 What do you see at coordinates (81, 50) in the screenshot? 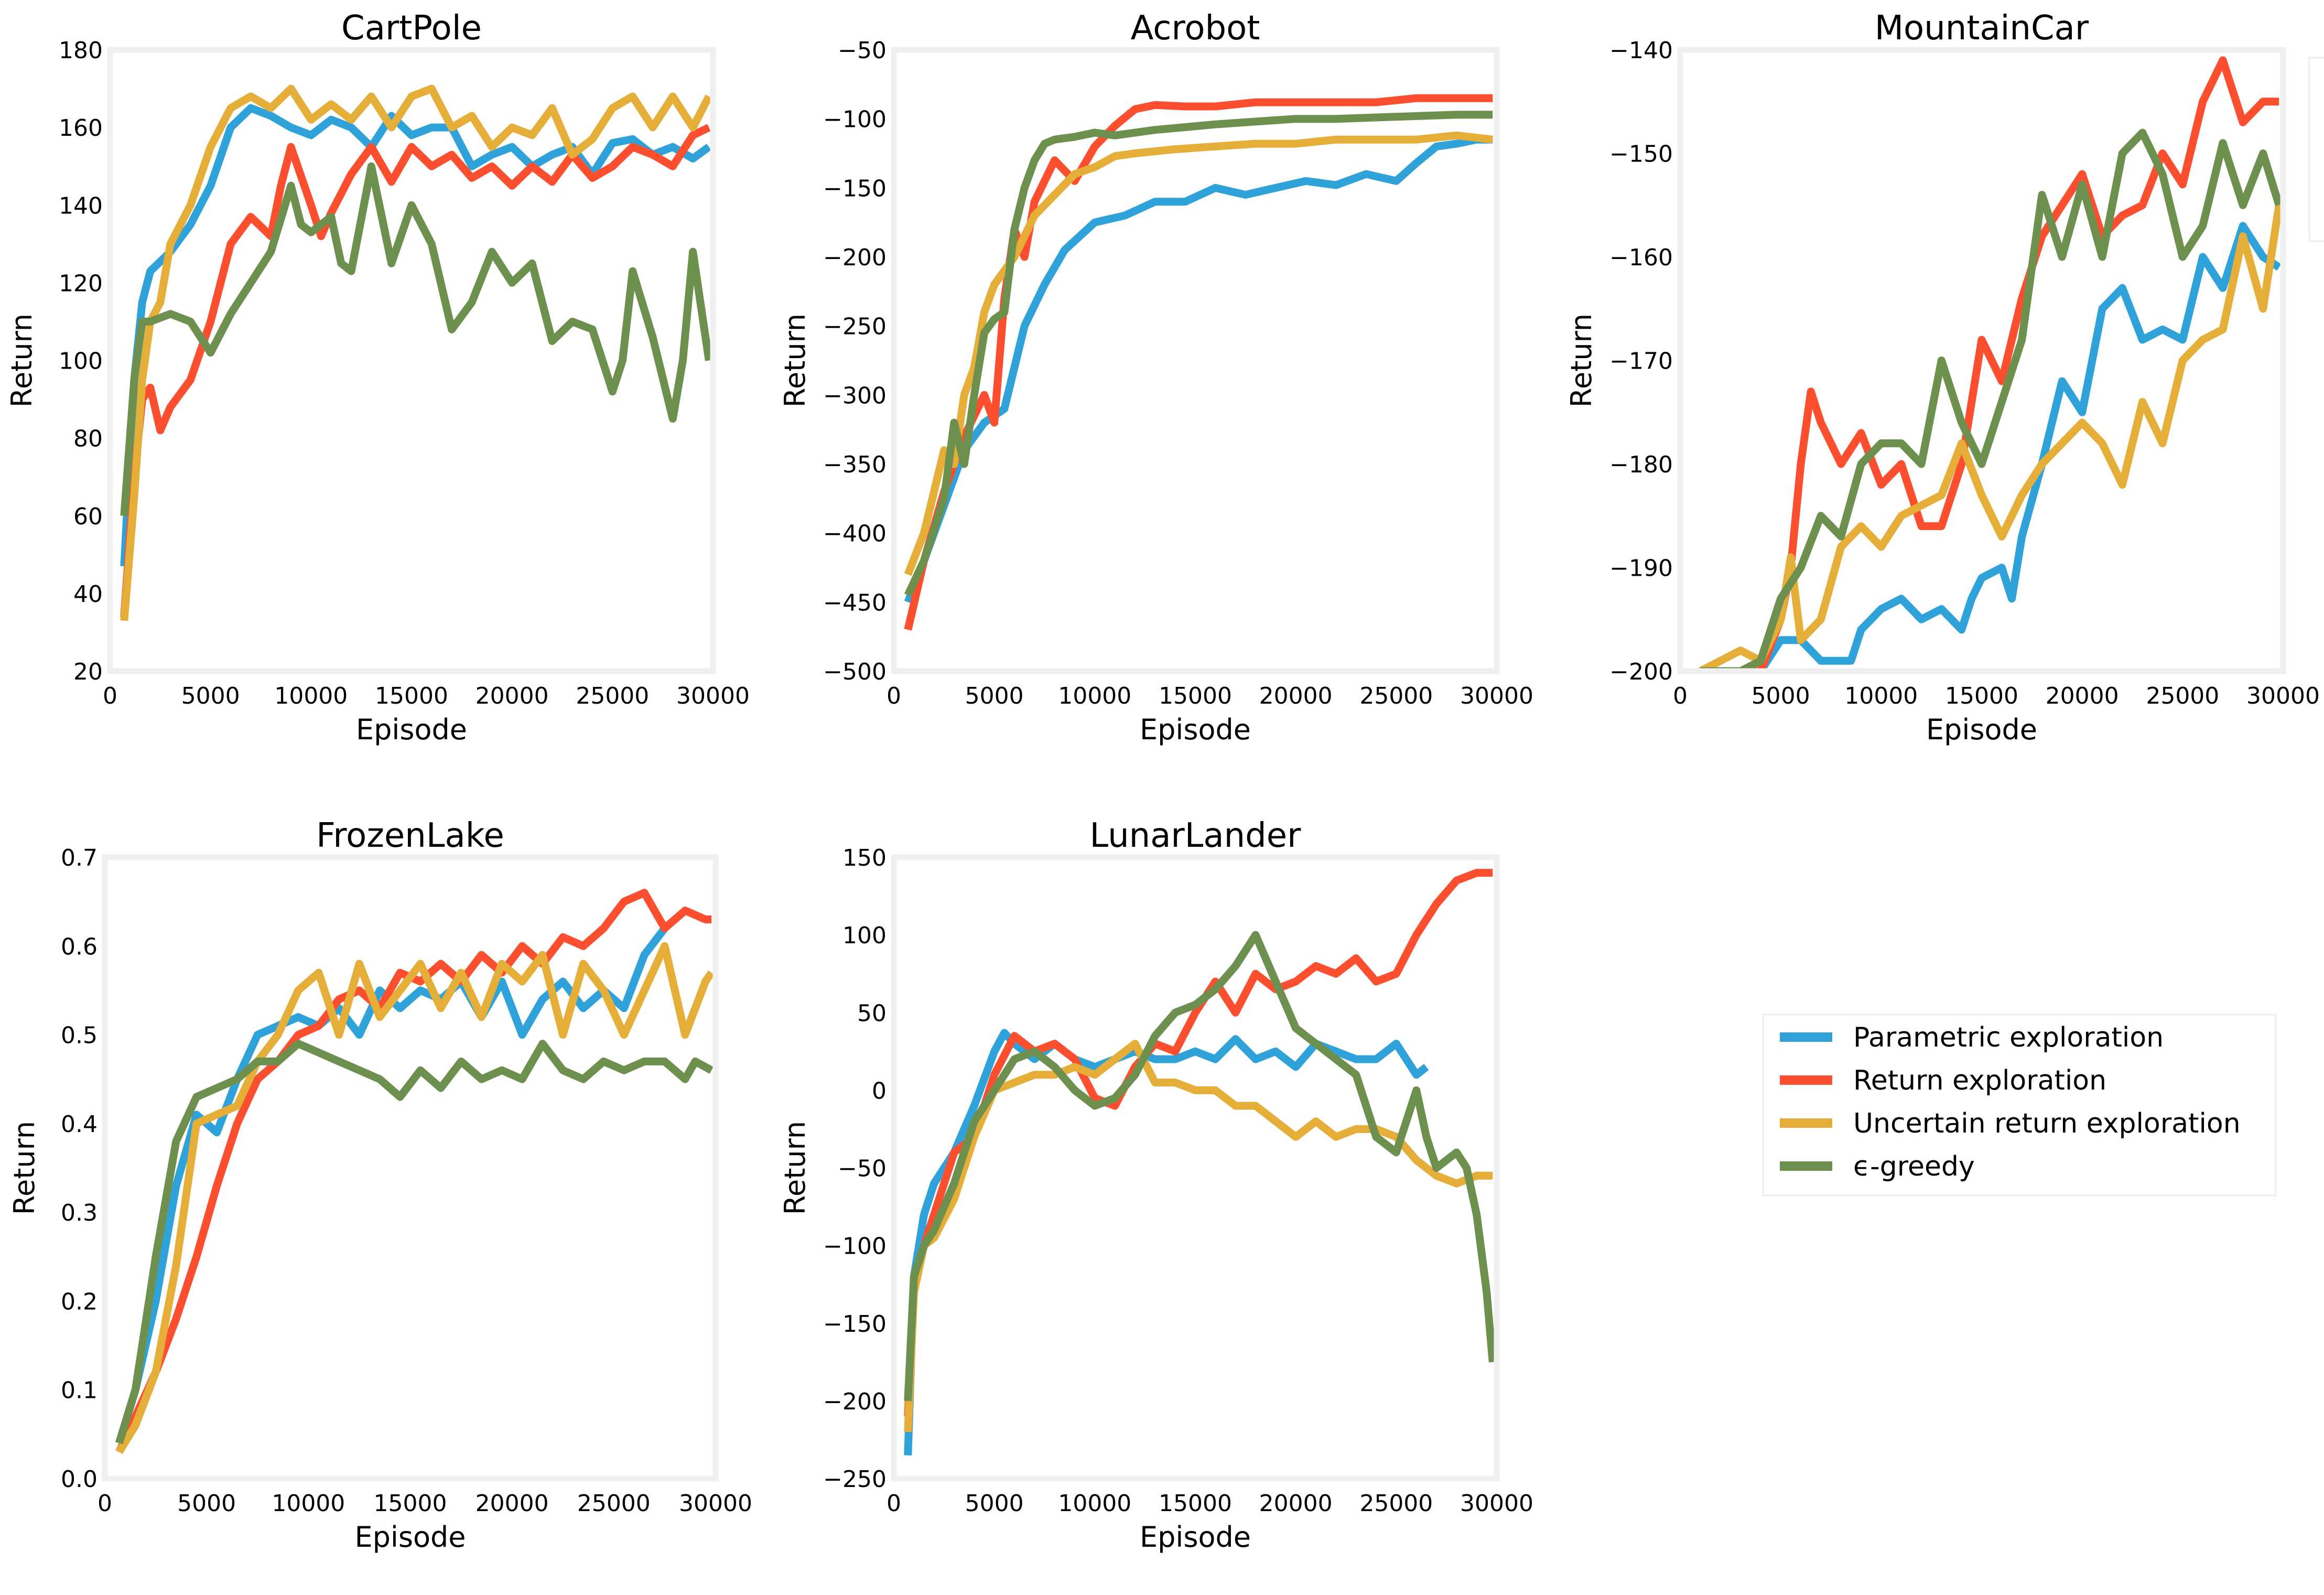
I see `y-tick-label: 180` at bounding box center [81, 50].